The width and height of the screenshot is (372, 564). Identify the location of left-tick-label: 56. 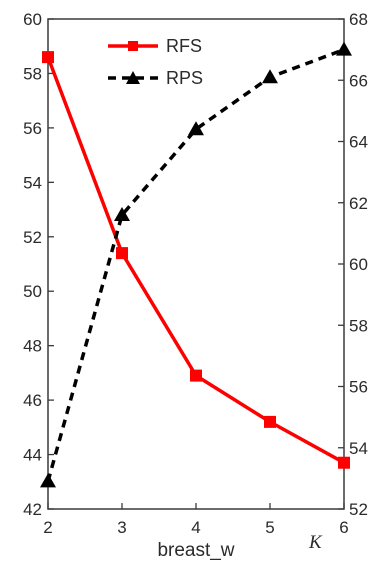
(32, 128).